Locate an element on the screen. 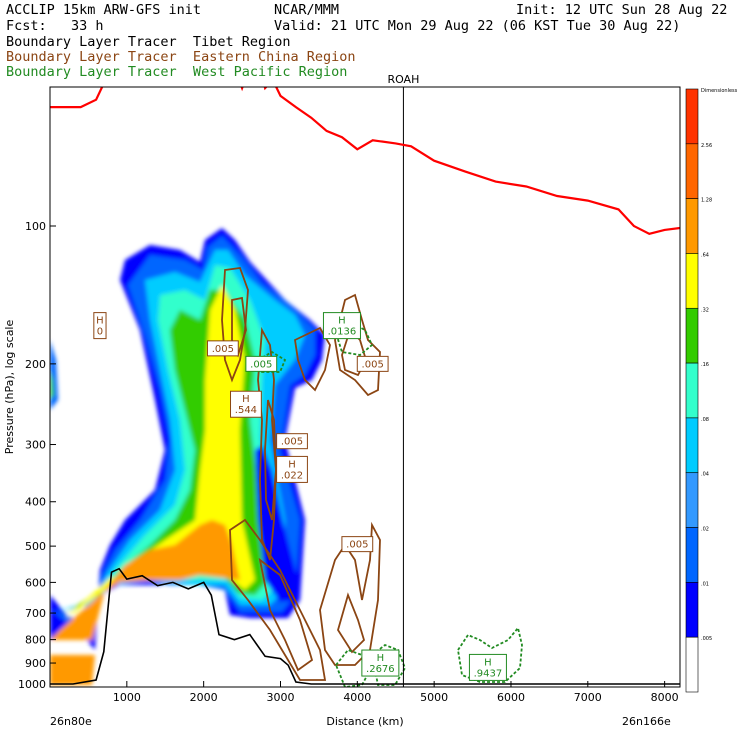  contour-label: H.544 is located at coordinates (246, 404).